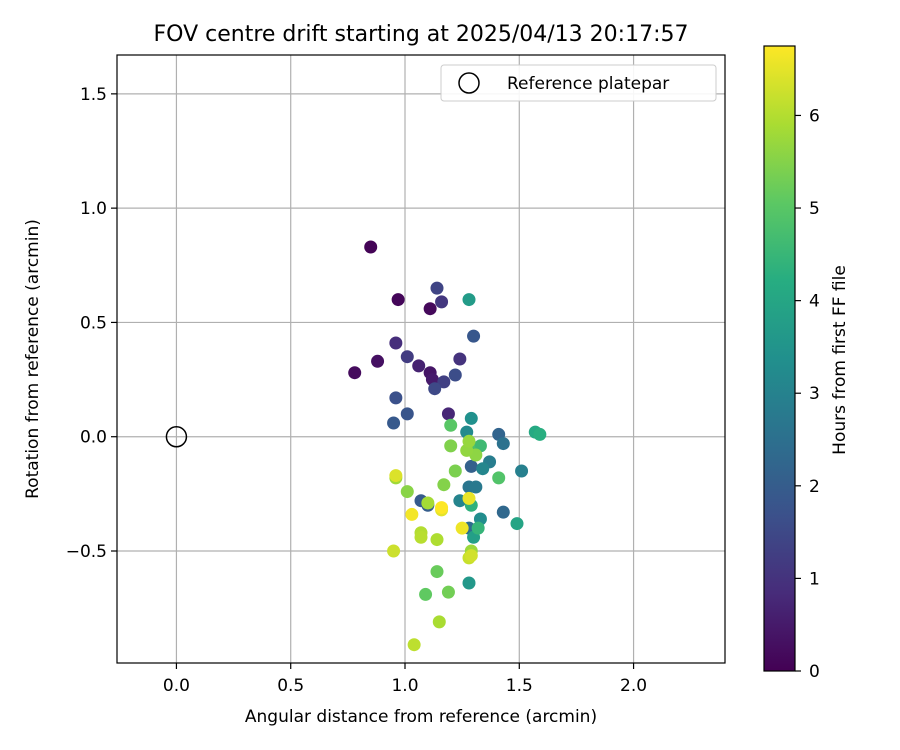 Image resolution: width=900 pixels, height=750 pixels. Describe the element at coordinates (176, 436) in the screenshot. I see `reference-platepar-marker` at that location.